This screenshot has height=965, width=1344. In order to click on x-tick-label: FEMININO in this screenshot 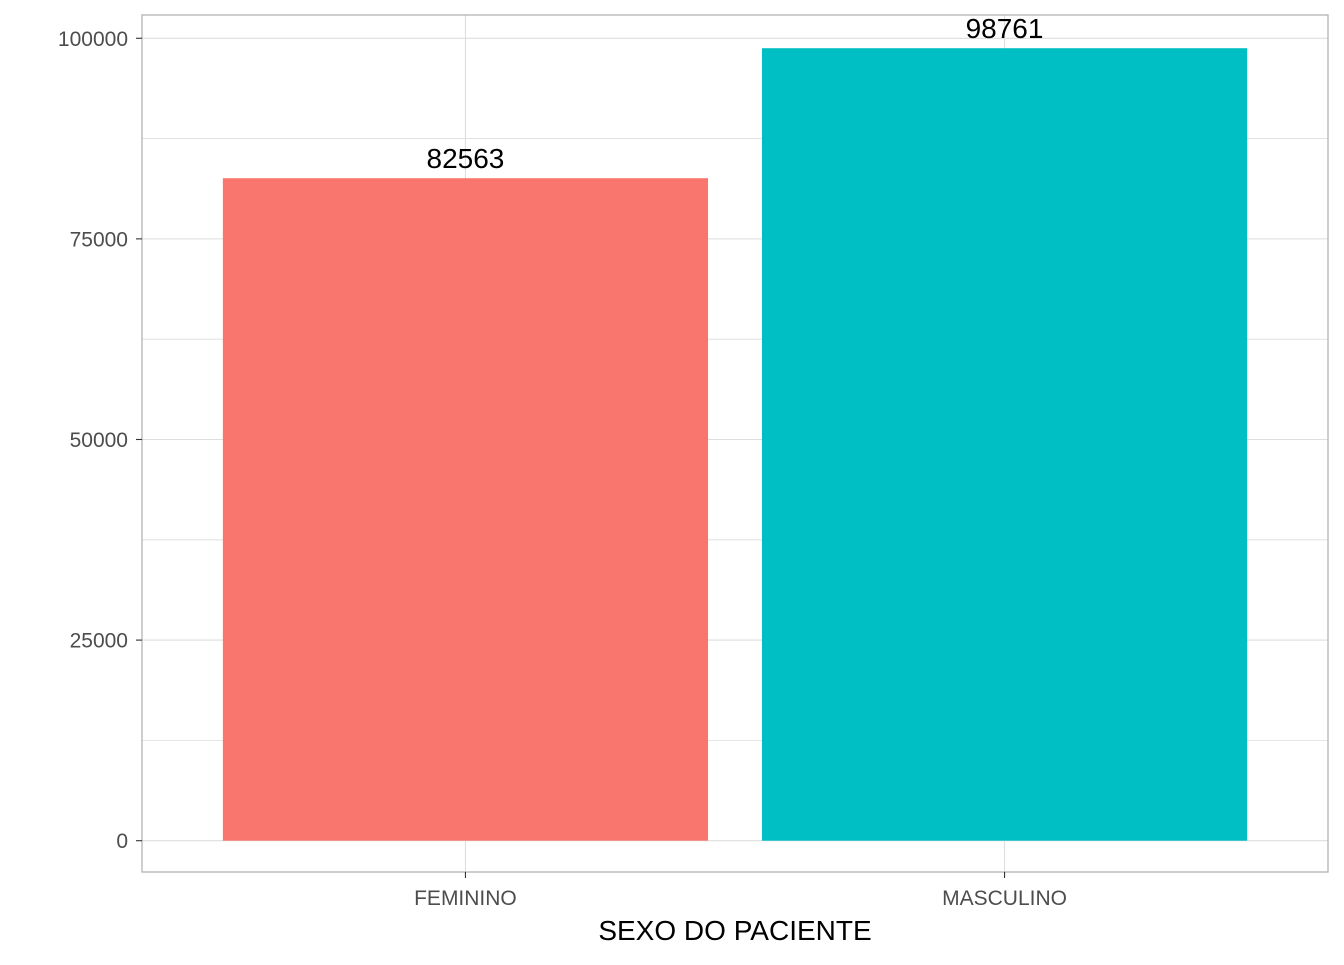, I will do `click(465, 898)`.